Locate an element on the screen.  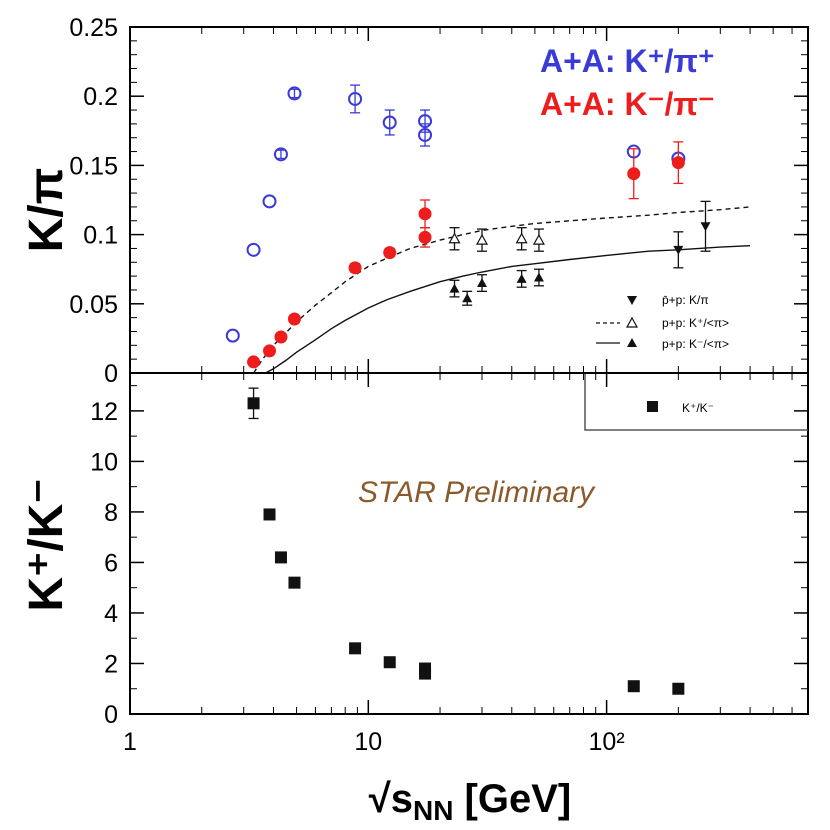
legend-marker-triangle-filled is located at coordinates (632, 342).